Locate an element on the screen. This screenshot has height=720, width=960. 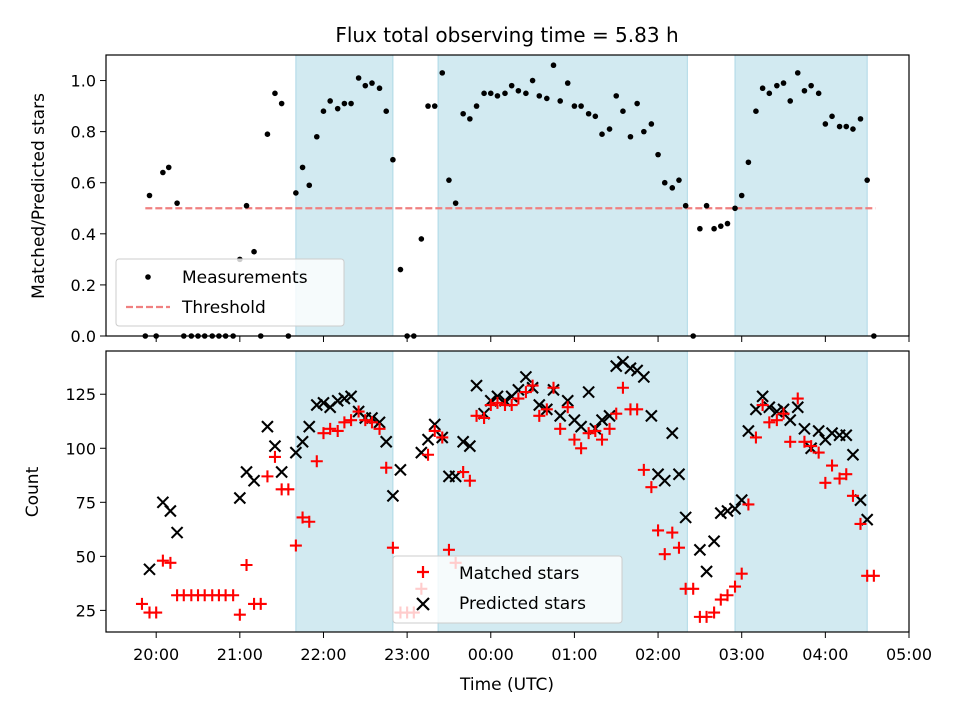
x-tick-label: 01:00 is located at coordinates (574, 654).